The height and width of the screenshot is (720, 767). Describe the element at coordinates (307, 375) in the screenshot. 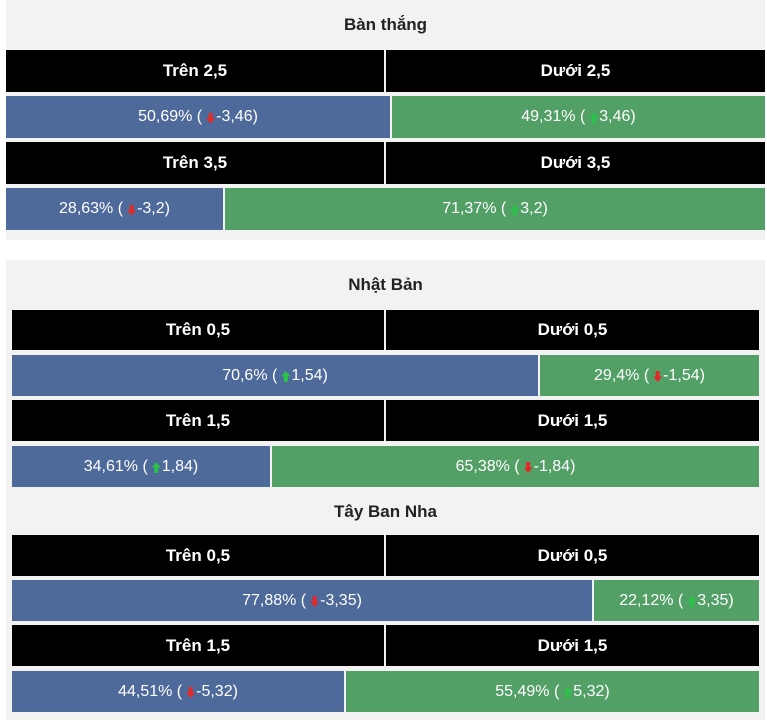

I see `change-value: 1,54` at that location.